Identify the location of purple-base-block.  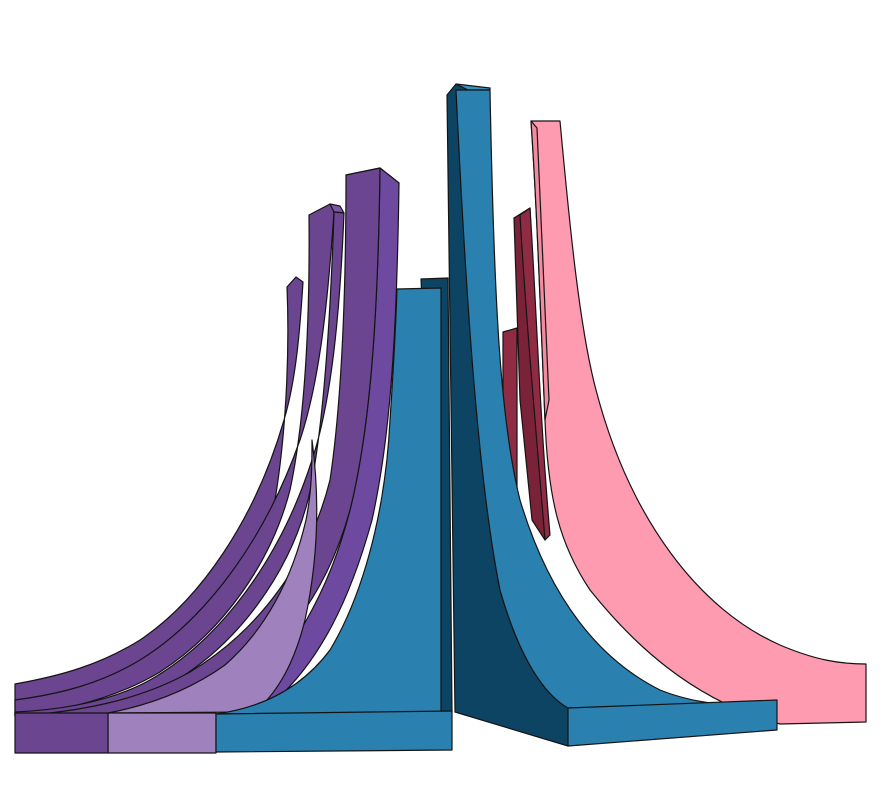
(61, 733).